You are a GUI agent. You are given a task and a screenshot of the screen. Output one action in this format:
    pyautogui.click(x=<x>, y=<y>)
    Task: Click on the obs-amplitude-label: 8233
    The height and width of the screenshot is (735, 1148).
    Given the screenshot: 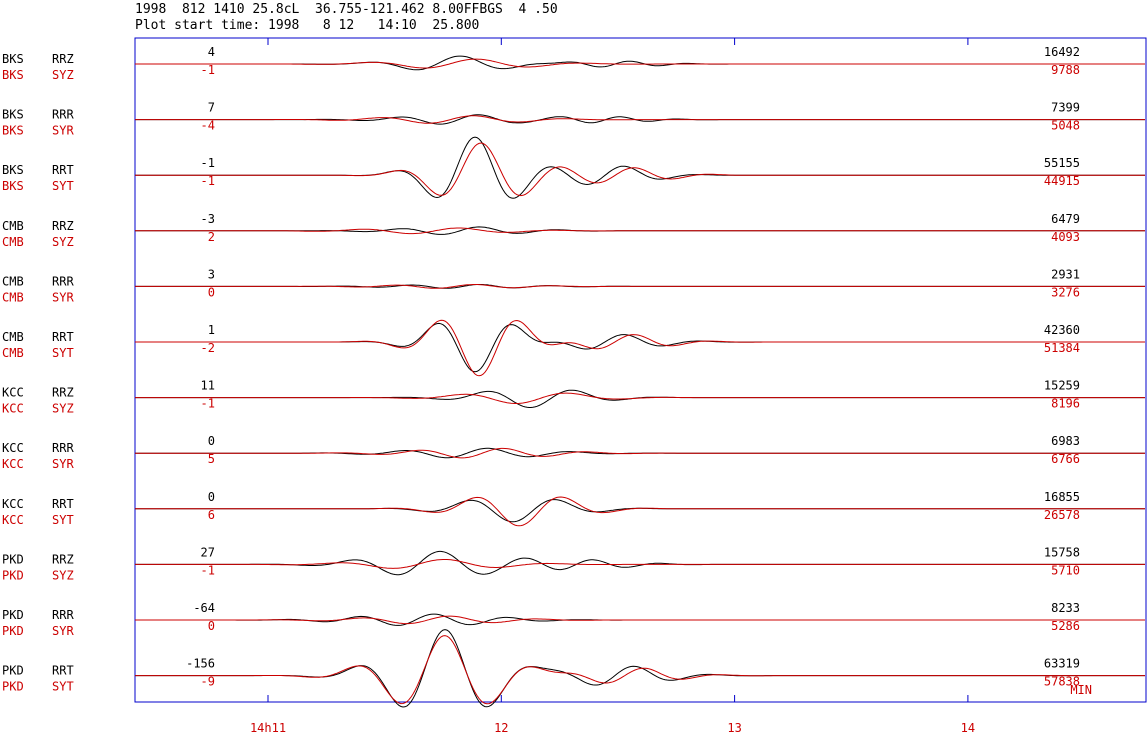 What is the action you would take?
    pyautogui.click(x=1065, y=608)
    